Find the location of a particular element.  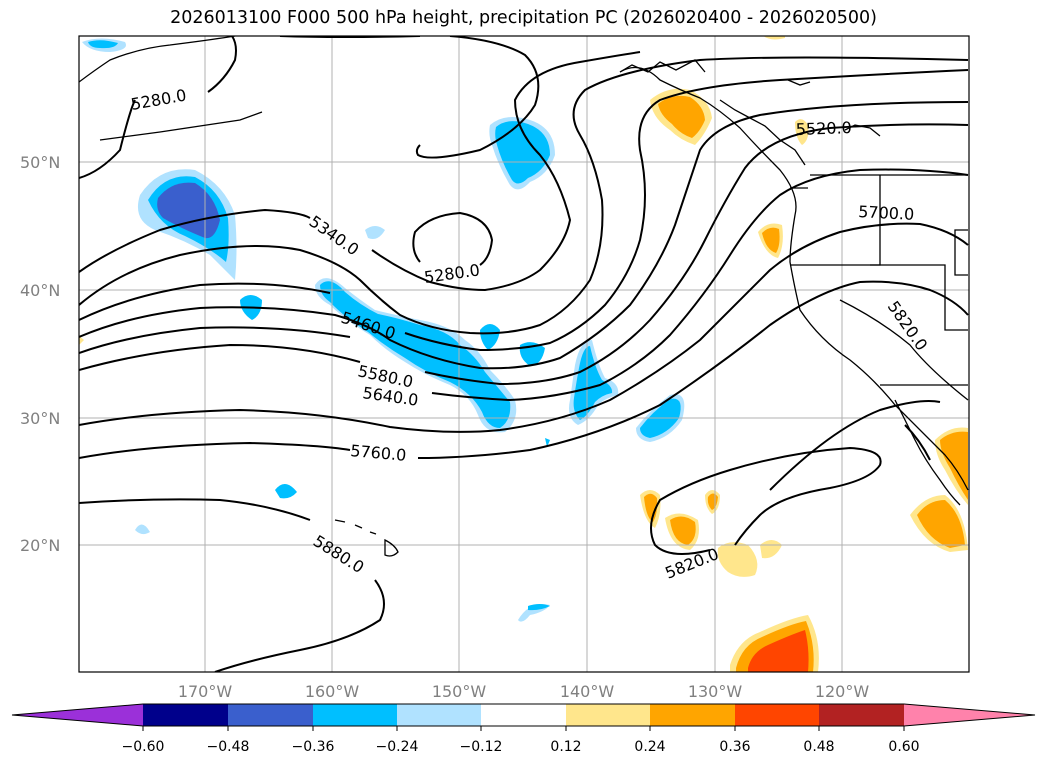

colorbar-tick-label: 0.36 is located at coordinates (734, 747).